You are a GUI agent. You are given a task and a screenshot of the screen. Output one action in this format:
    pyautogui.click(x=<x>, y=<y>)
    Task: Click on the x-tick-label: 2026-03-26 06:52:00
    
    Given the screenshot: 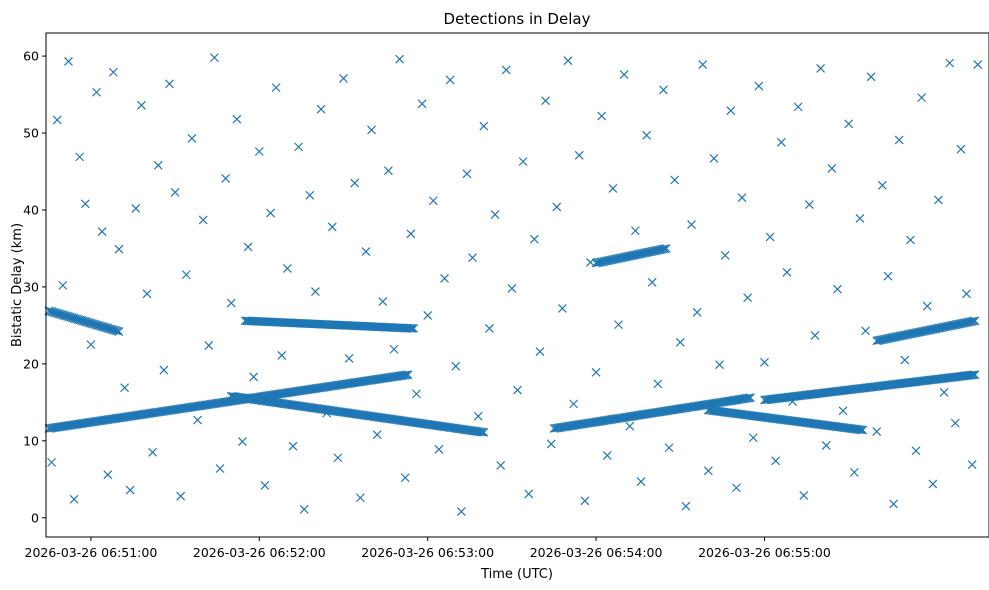 What is the action you would take?
    pyautogui.click(x=259, y=552)
    